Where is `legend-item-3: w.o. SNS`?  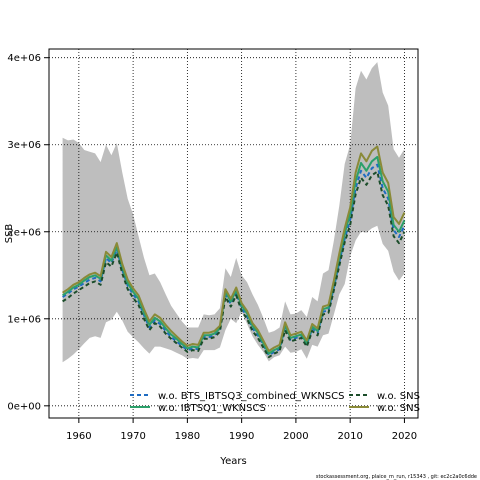
legend-item-3: w.o. SNS is located at coordinates (384, 396).